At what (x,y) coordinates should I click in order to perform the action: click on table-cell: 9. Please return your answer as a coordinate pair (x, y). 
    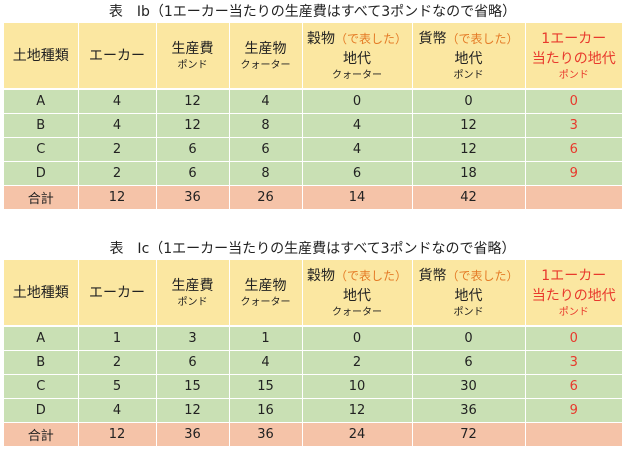
    Looking at the image, I should click on (573, 173).